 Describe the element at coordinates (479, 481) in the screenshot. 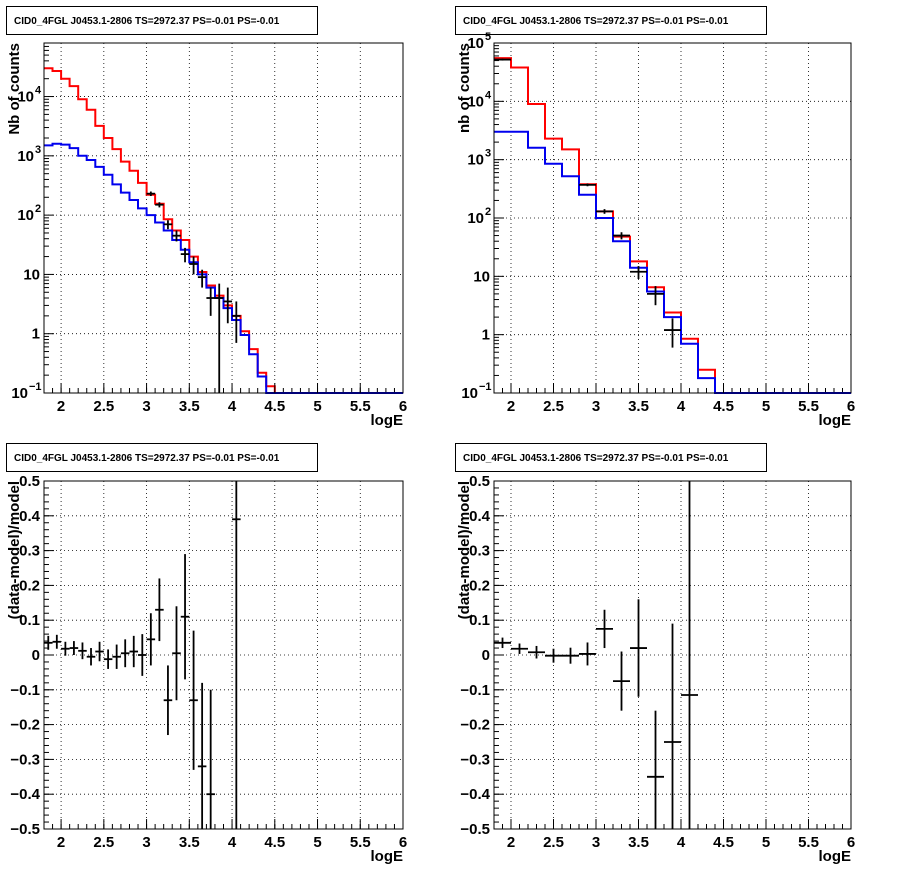

I see `y-tick-label: 0.5` at that location.